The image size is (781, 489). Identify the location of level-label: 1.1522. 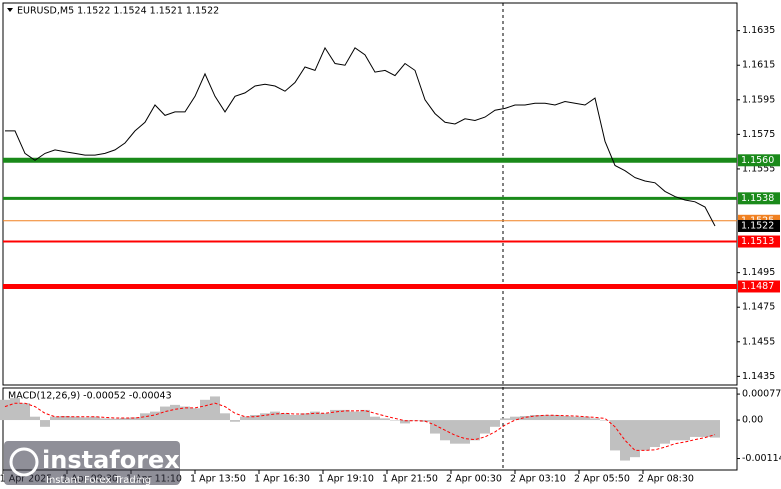
(757, 225).